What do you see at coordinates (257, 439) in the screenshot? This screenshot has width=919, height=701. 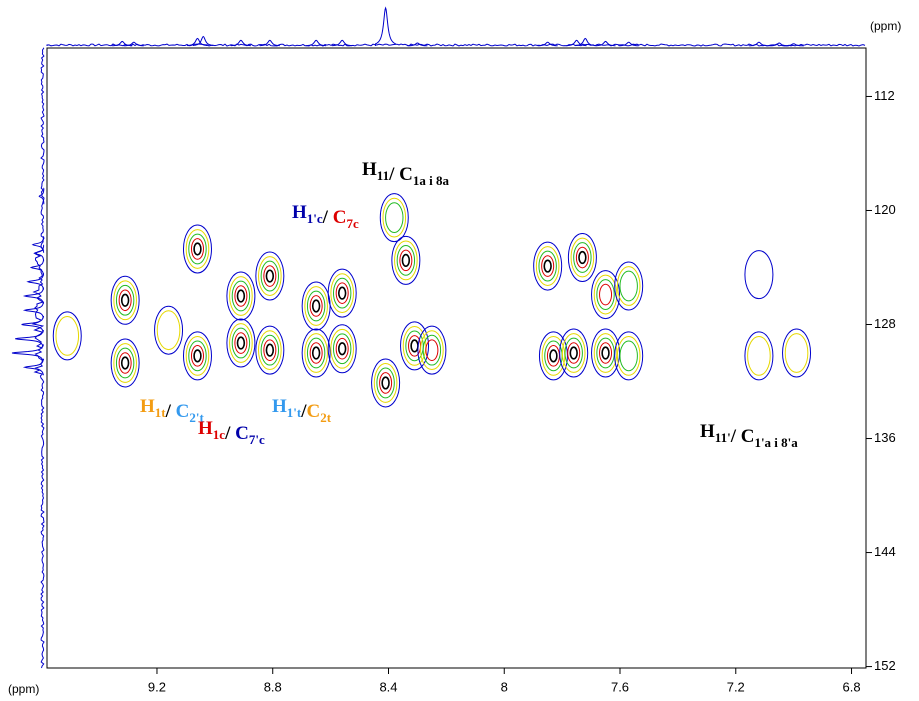 I see `annotation-subscript: 7'c` at bounding box center [257, 439].